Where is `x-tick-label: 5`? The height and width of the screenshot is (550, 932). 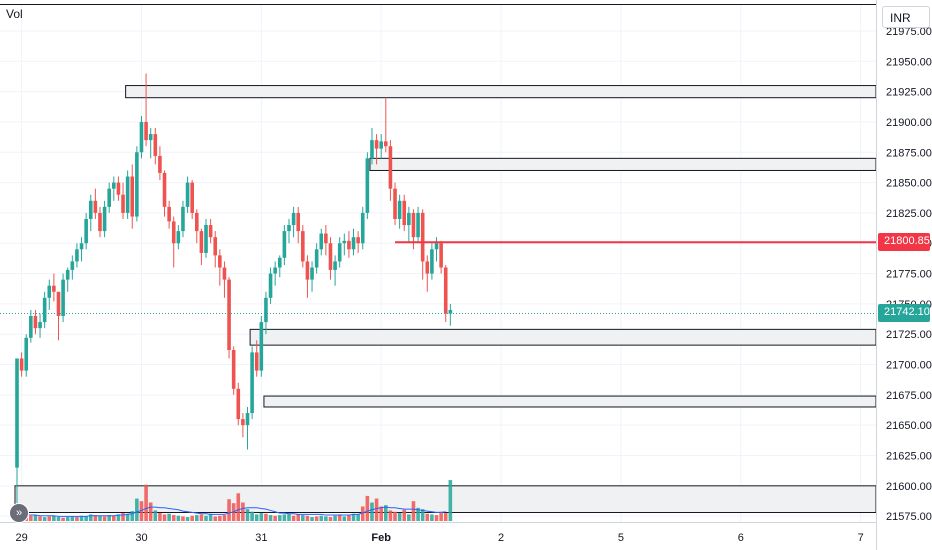 x-tick-label: 5 is located at coordinates (621, 538).